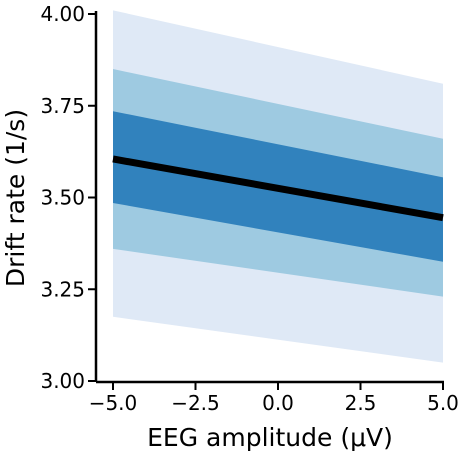 The height and width of the screenshot is (453, 468). What do you see at coordinates (62, 198) in the screenshot?
I see `y-tick-label: 3.50` at bounding box center [62, 198].